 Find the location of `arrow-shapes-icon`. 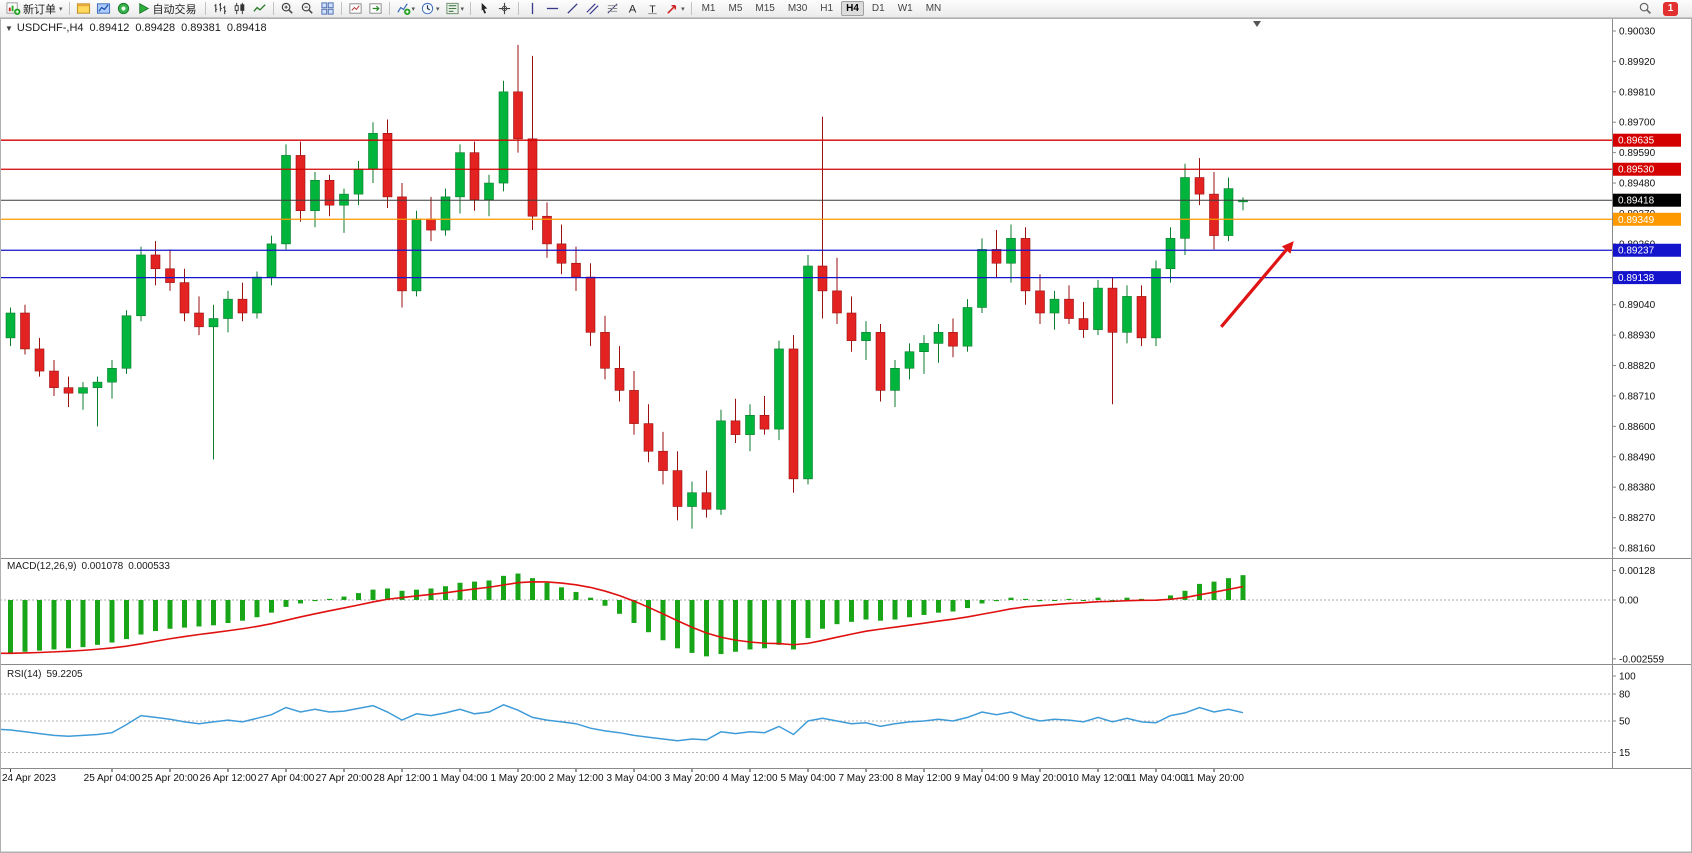

arrow-shapes-icon is located at coordinates (672, 8).